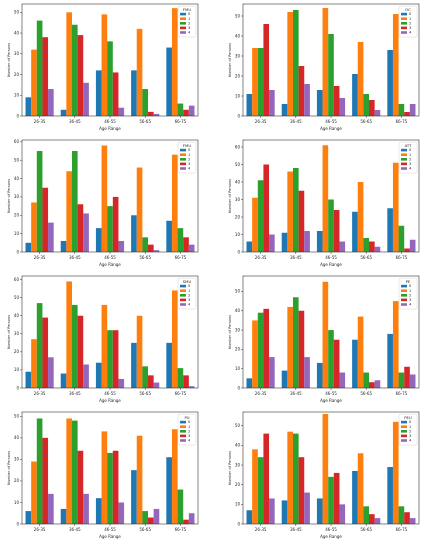 The width and height of the screenshot is (442, 550). Describe the element at coordinates (187, 145) in the screenshot. I see `legend-title: FMU` at that location.